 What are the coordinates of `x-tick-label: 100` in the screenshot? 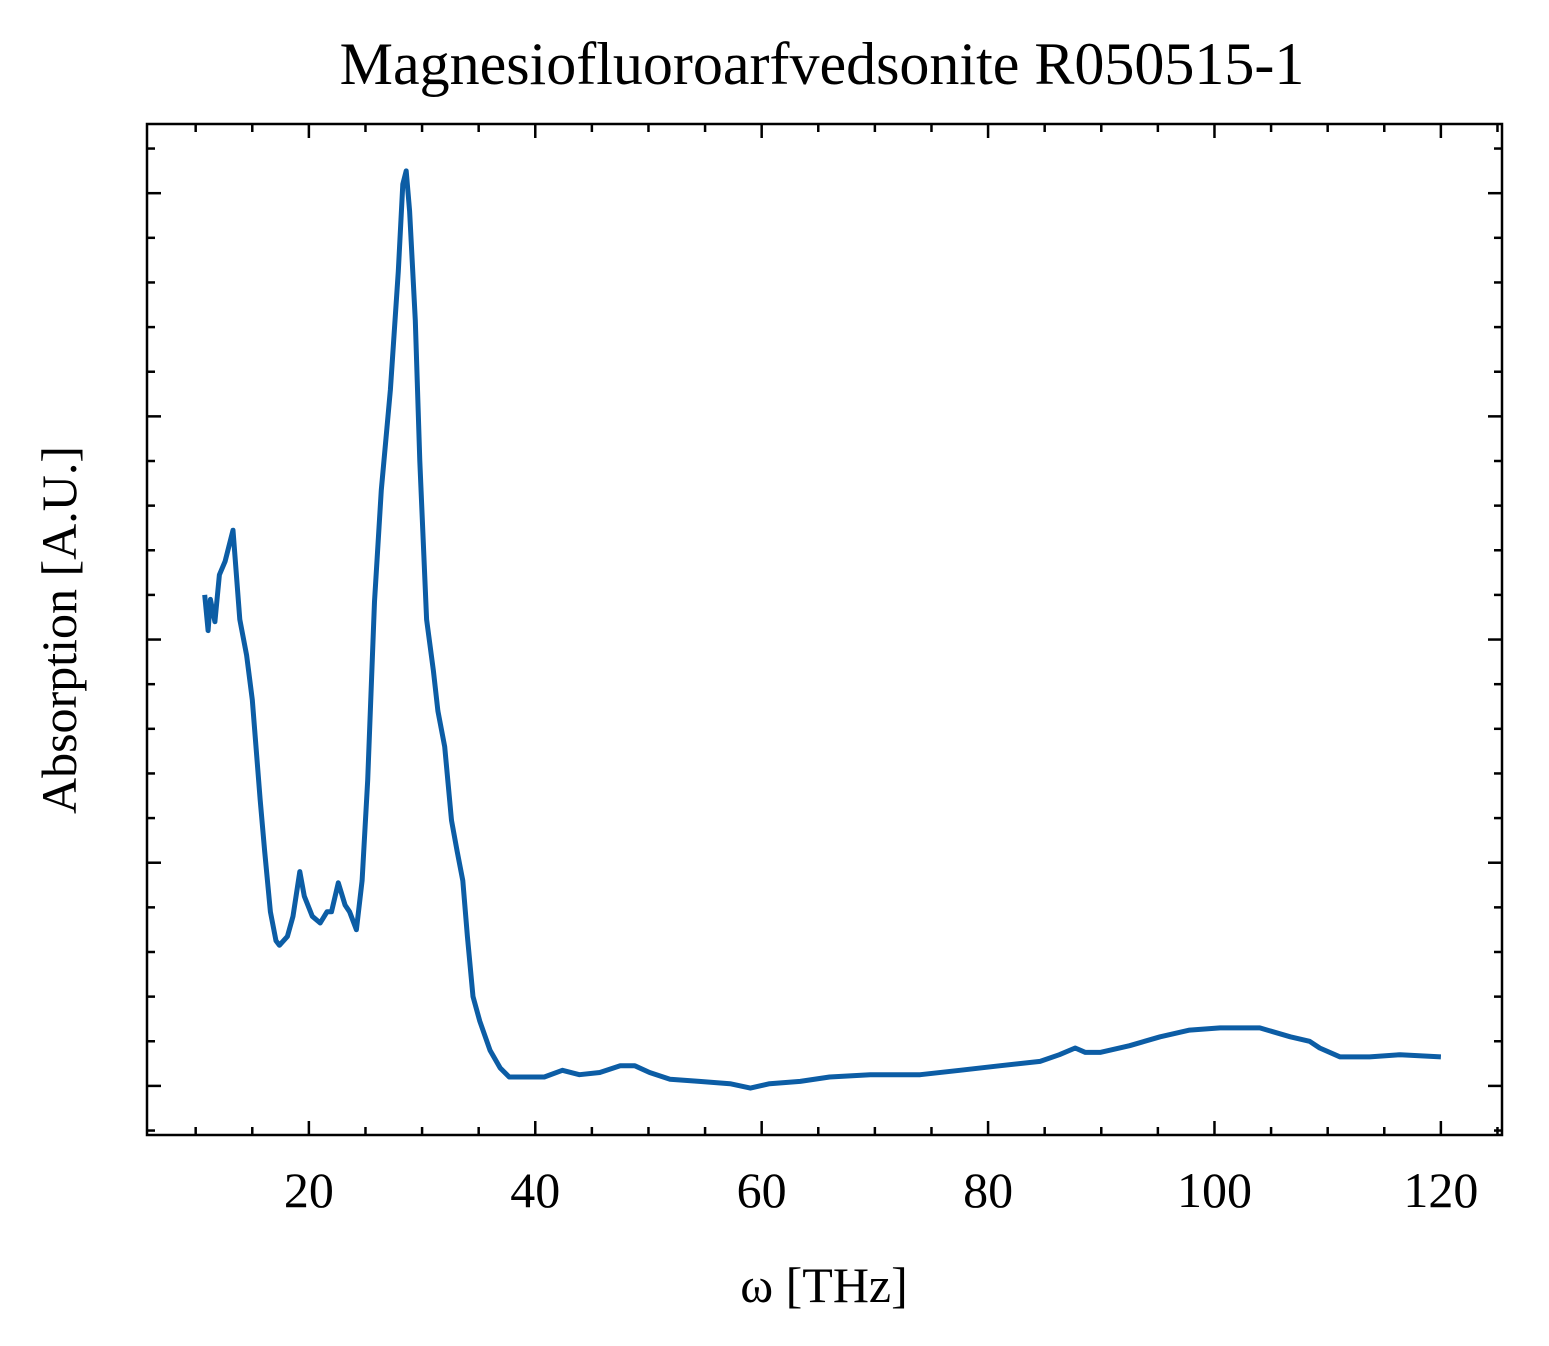 It's located at (1214, 1190).